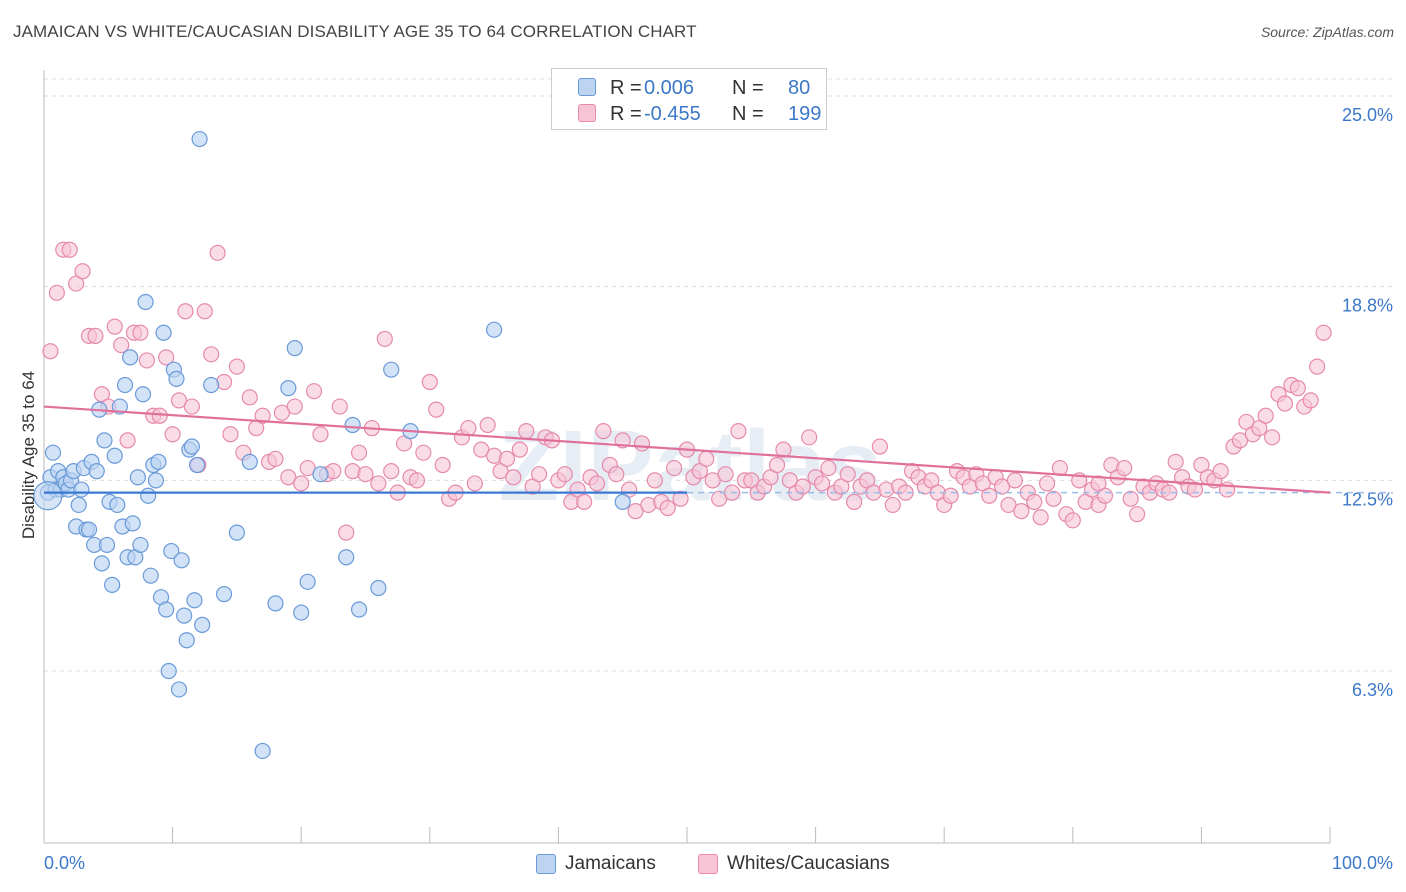  I want to click on n-label: N =, so click(748, 88).